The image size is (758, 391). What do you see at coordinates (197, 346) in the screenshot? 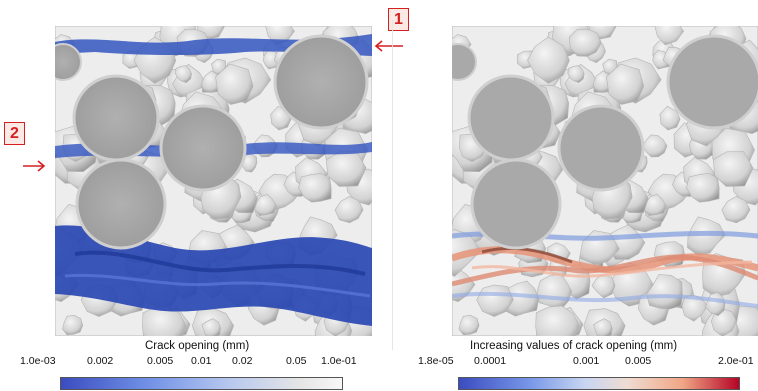
I see `colorbar-title: Crack opening (mm)` at bounding box center [197, 346].